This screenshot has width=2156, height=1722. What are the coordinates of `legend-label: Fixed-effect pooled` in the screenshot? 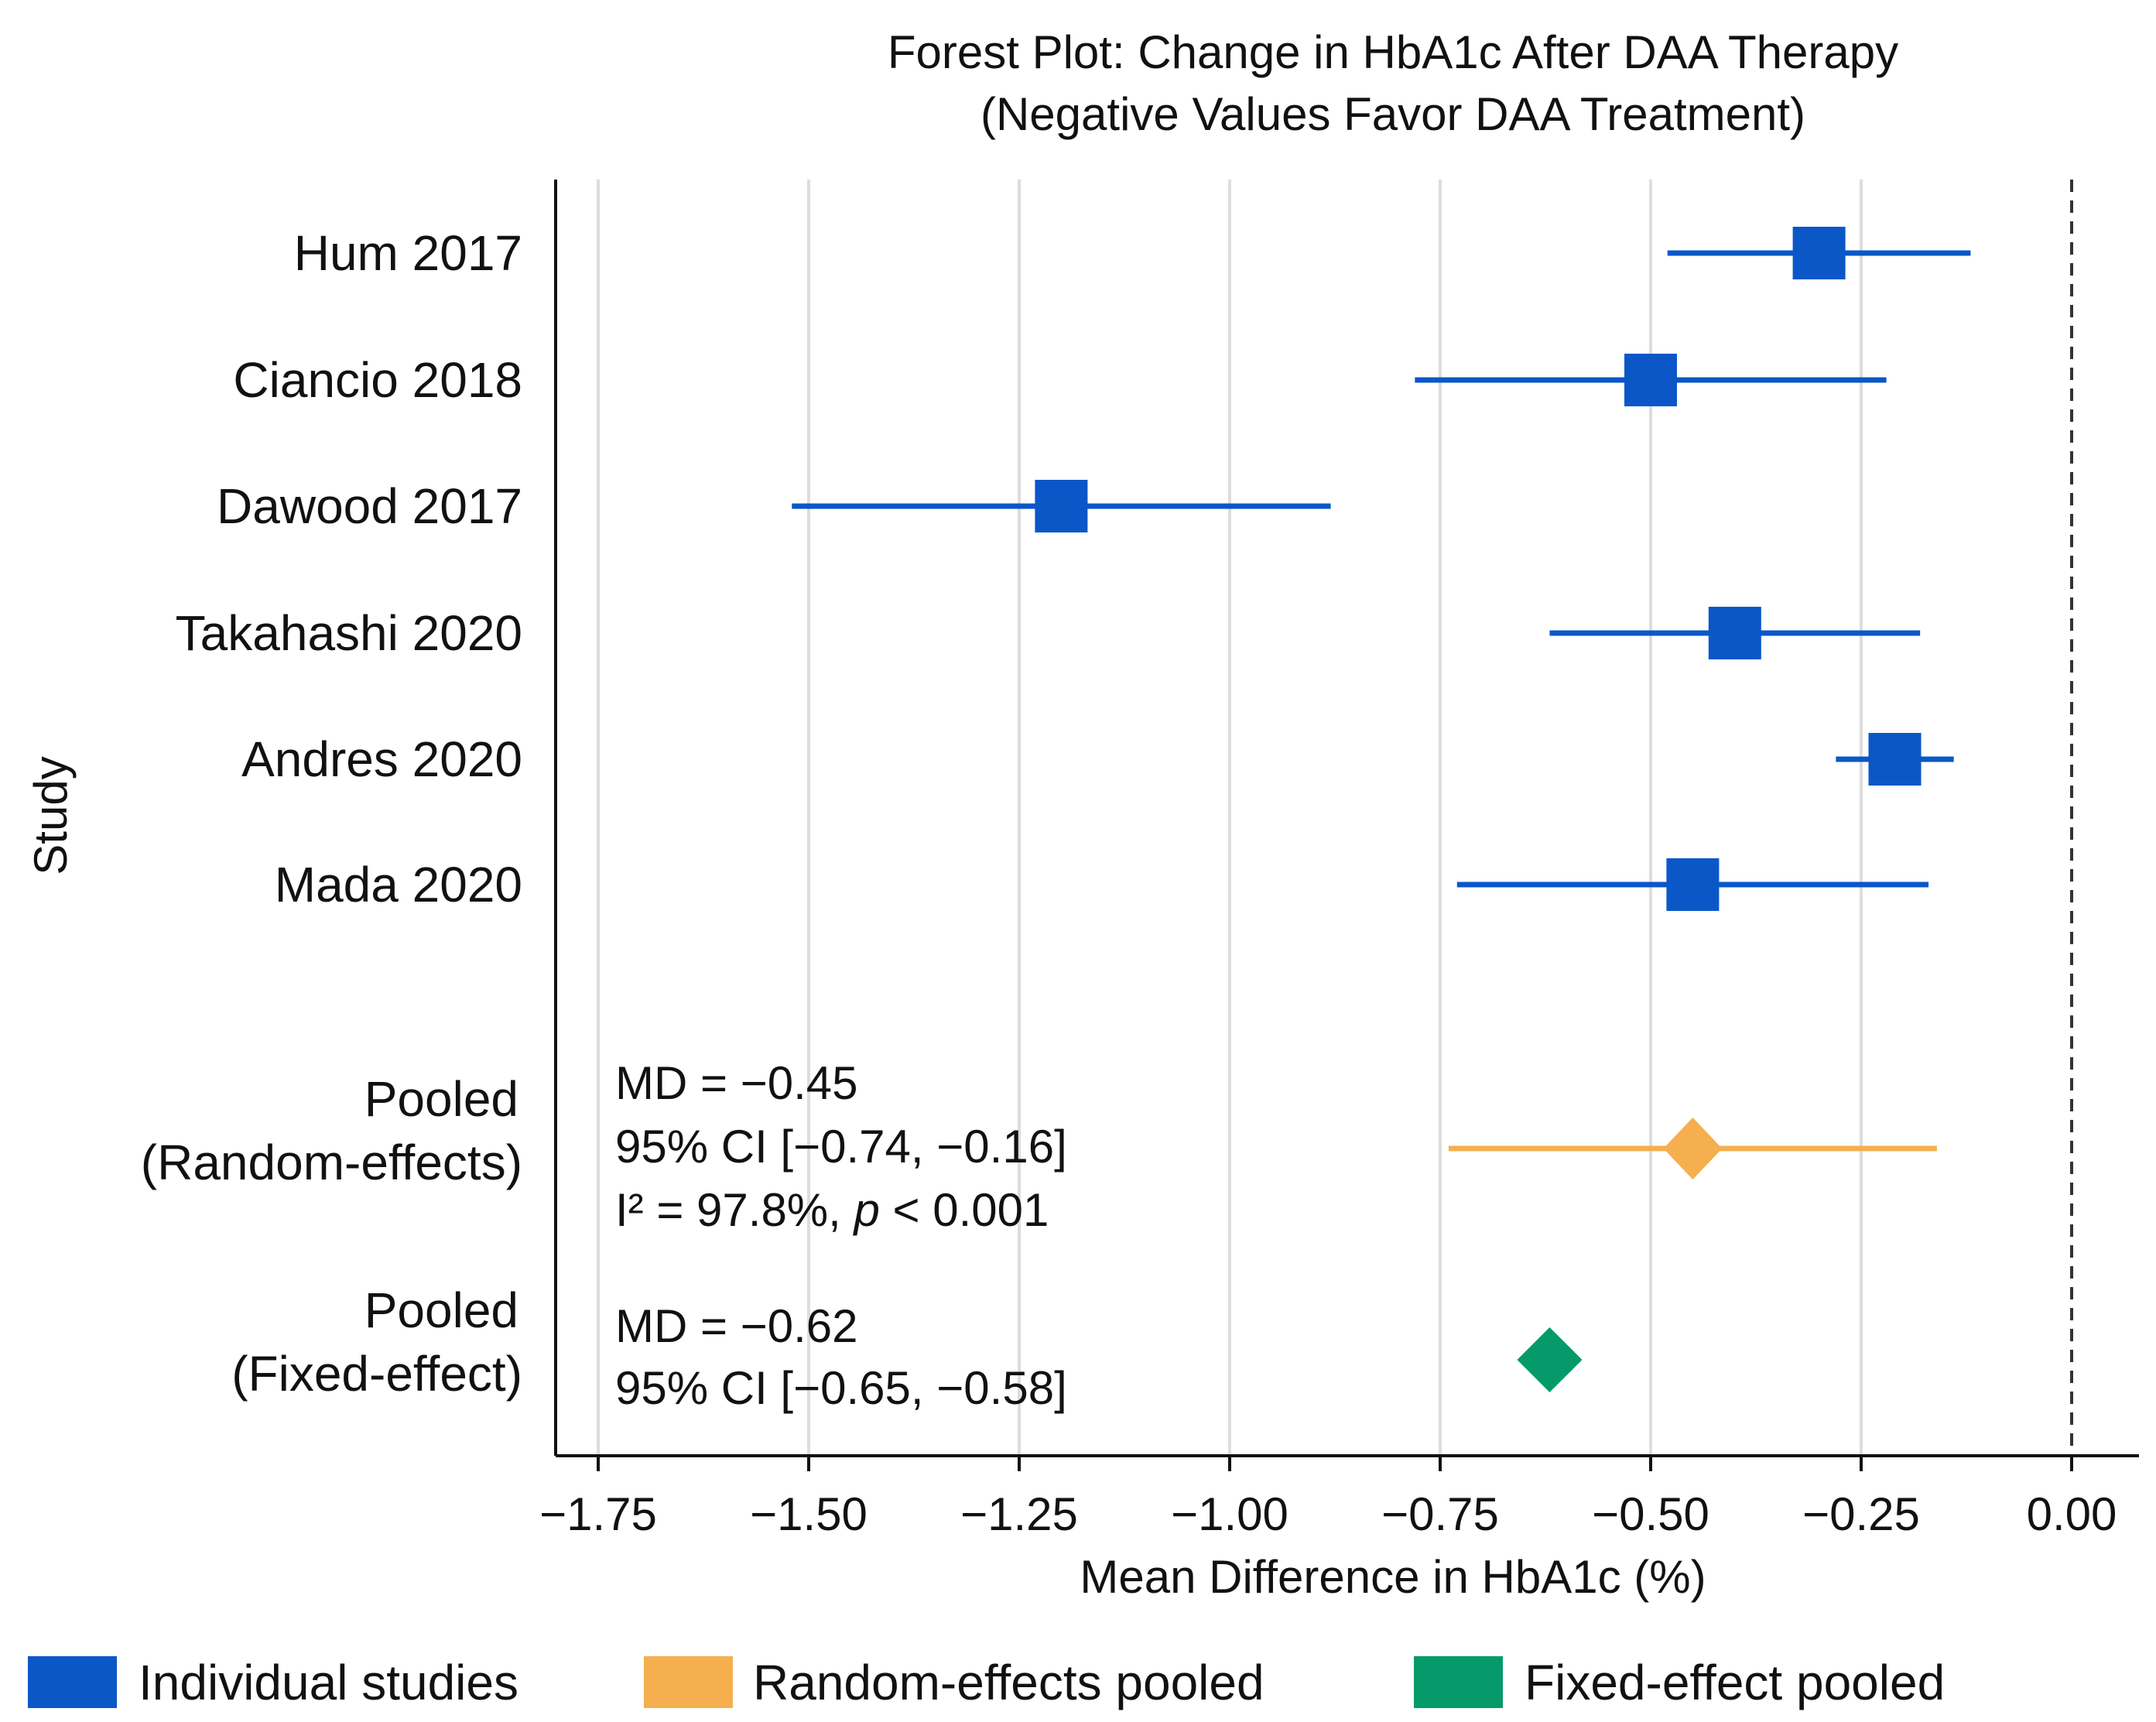 It's located at (1735, 1682).